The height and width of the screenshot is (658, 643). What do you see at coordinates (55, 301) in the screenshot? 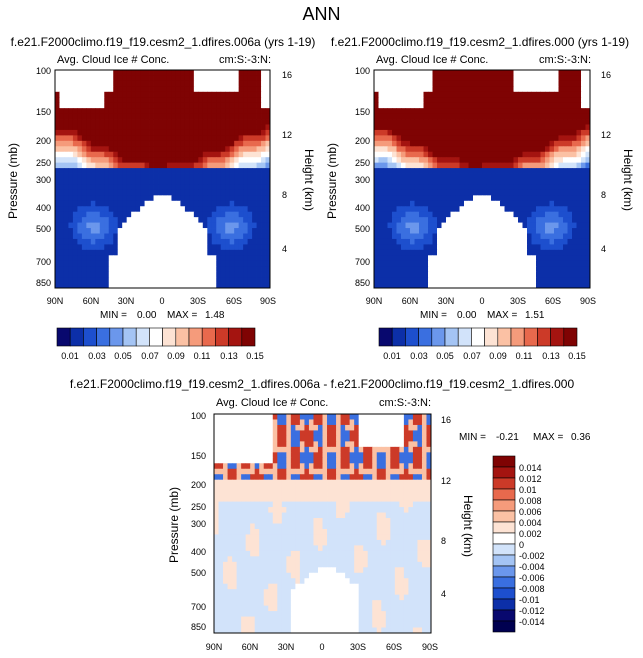
I see `x-tick-label: 90N` at bounding box center [55, 301].